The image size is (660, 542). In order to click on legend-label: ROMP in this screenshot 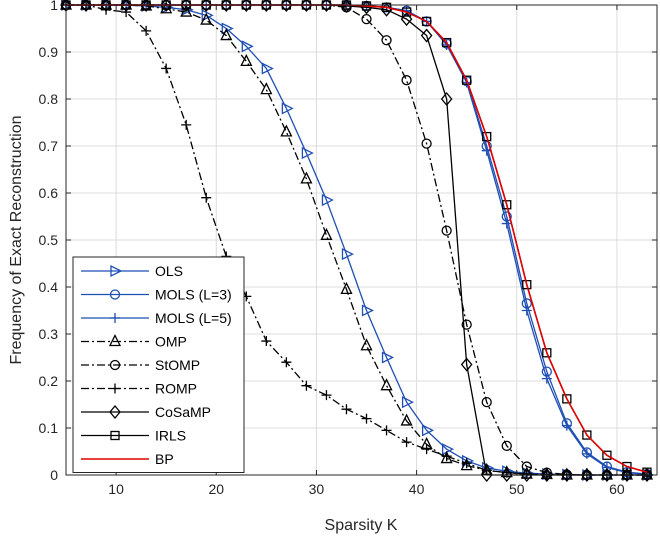, I will do `click(176, 389)`.